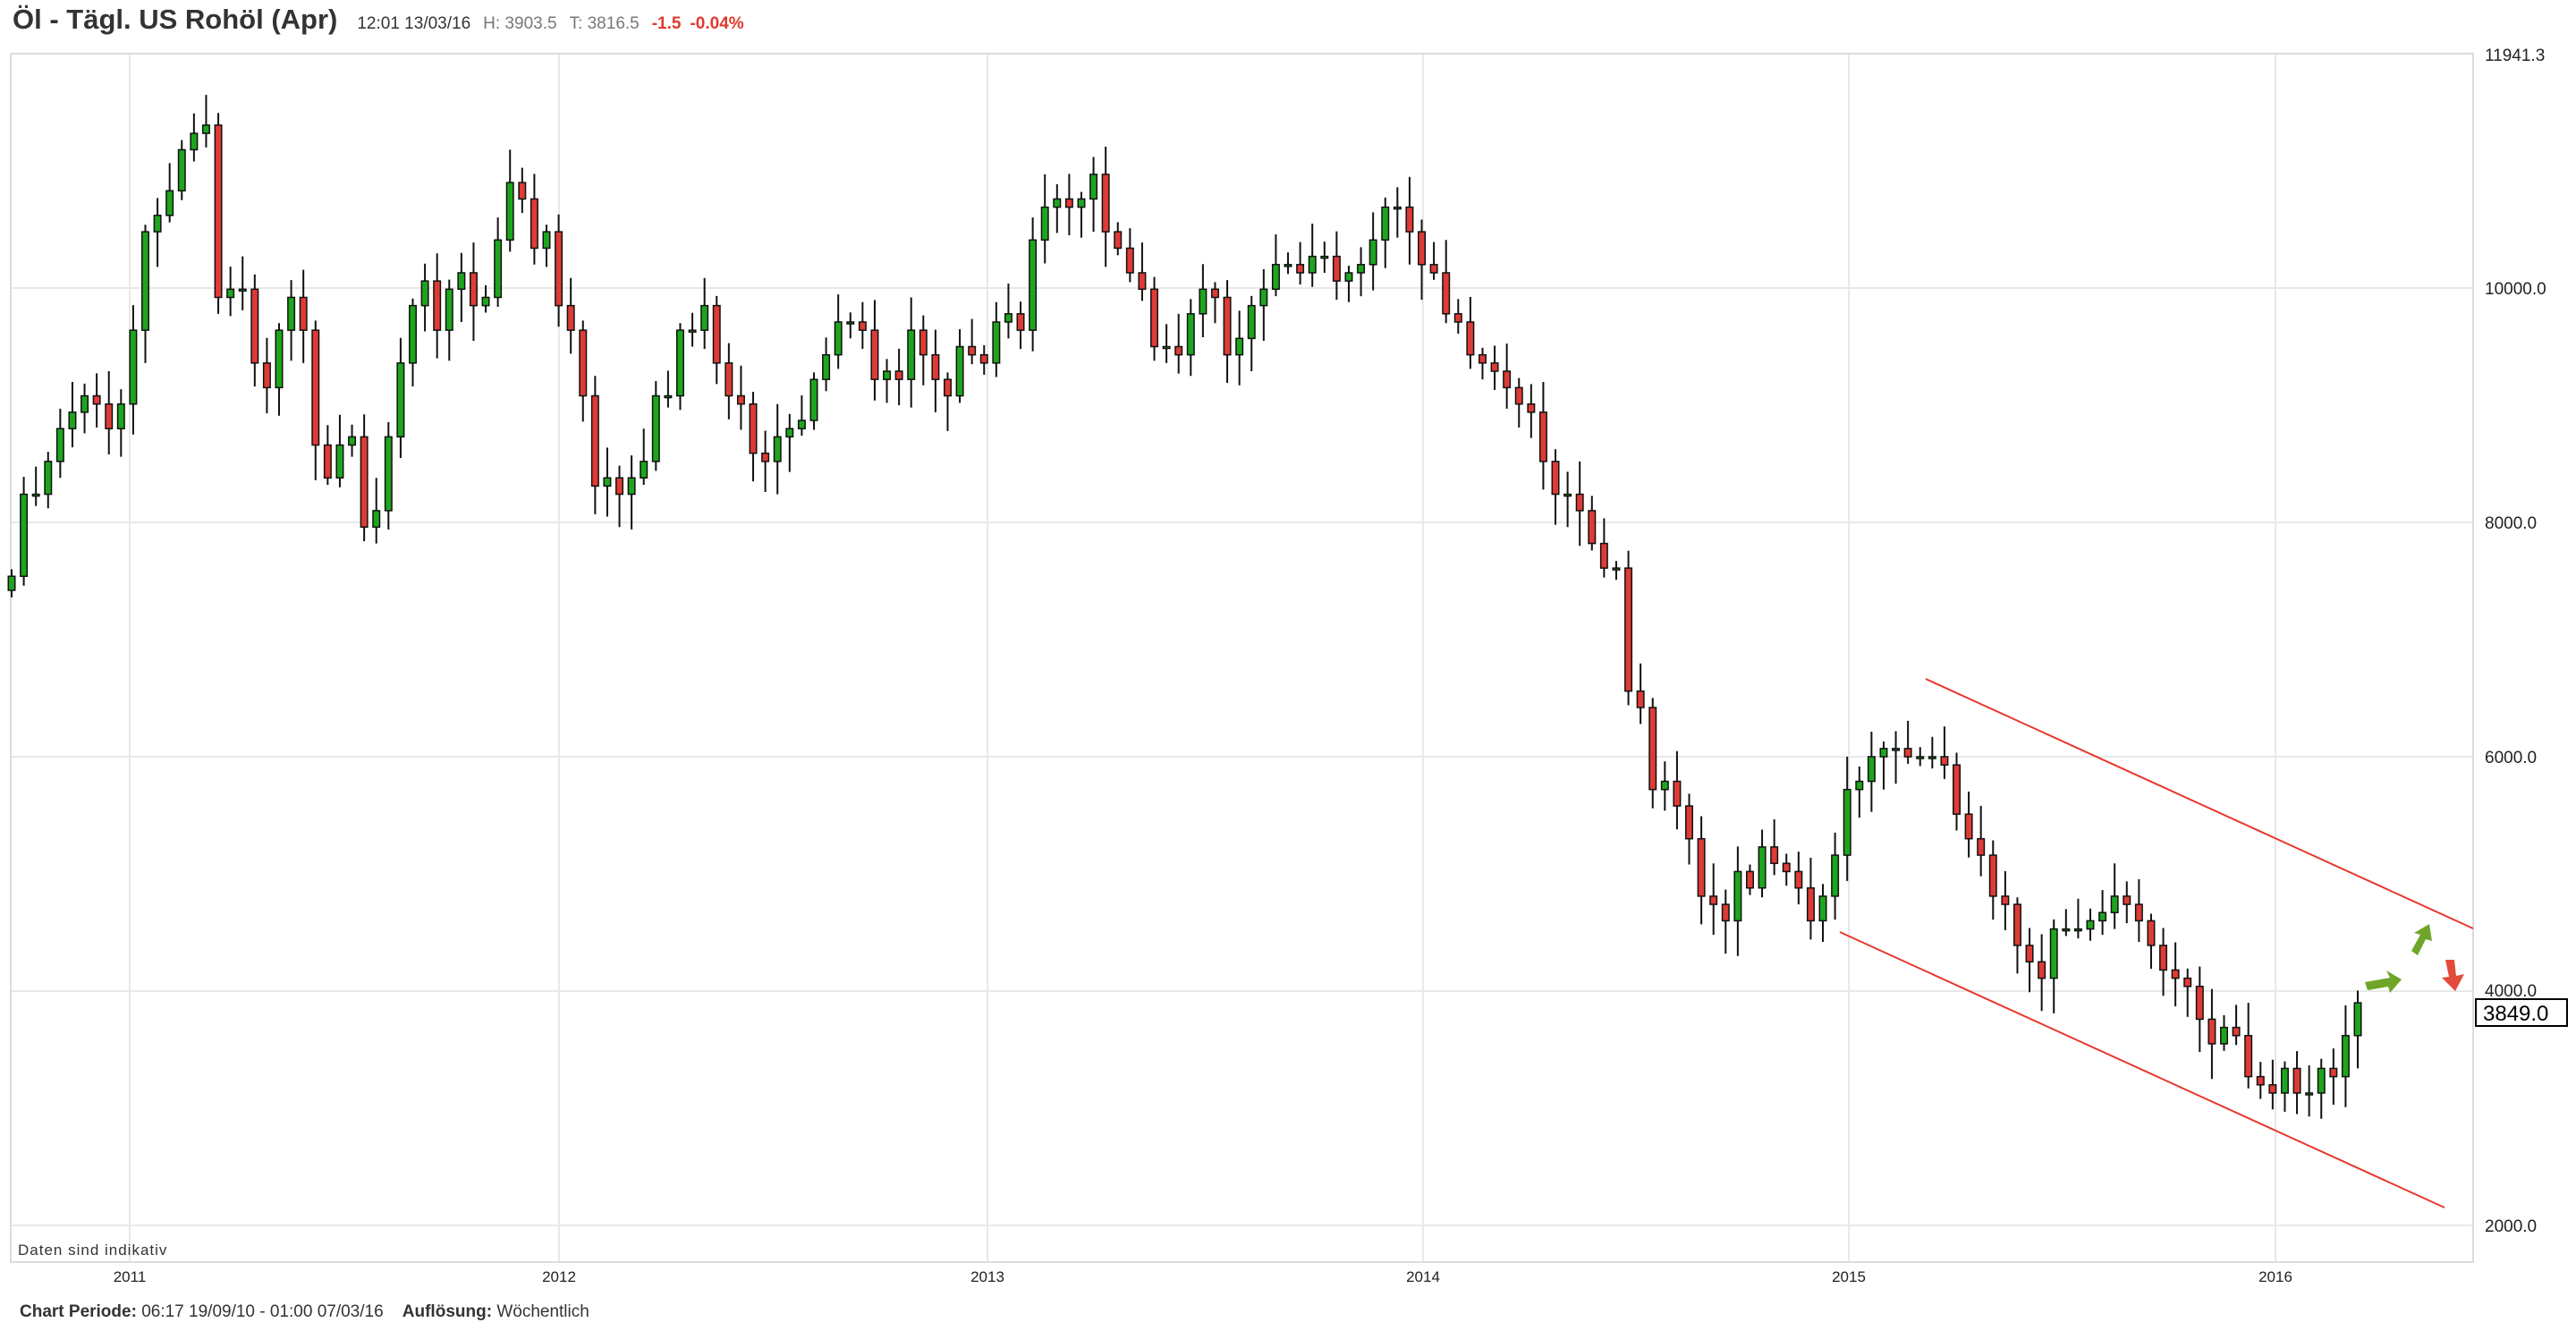 This screenshot has width=2576, height=1331. I want to click on resolution-value: Wöchentlich, so click(542, 1312).